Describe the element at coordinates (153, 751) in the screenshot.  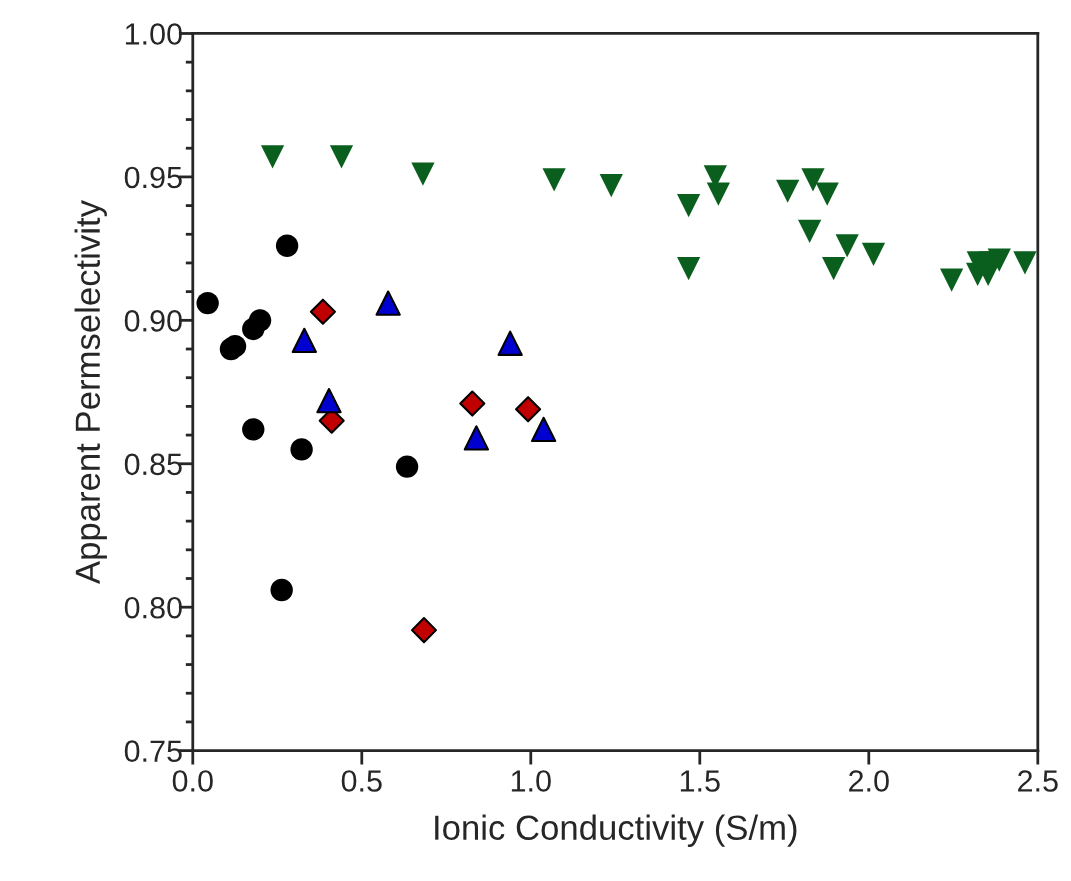
I see `y-tick-label: 0.75` at that location.